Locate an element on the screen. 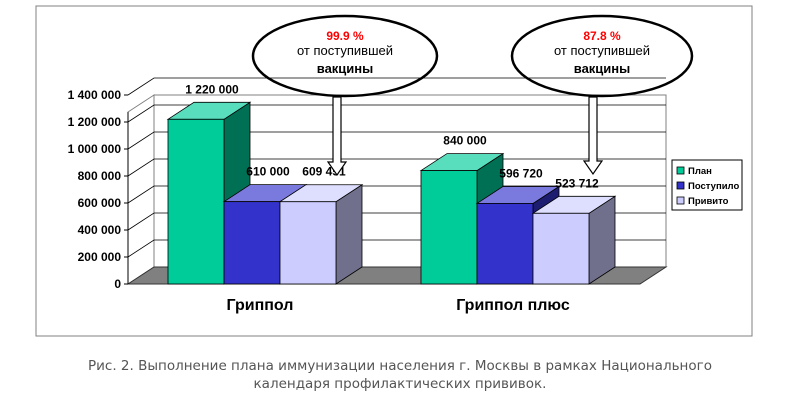 Image resolution: width=800 pixels, height=411 pixels. annotation-callout: 87.8 %от поступившей вакцины is located at coordinates (602, 95).